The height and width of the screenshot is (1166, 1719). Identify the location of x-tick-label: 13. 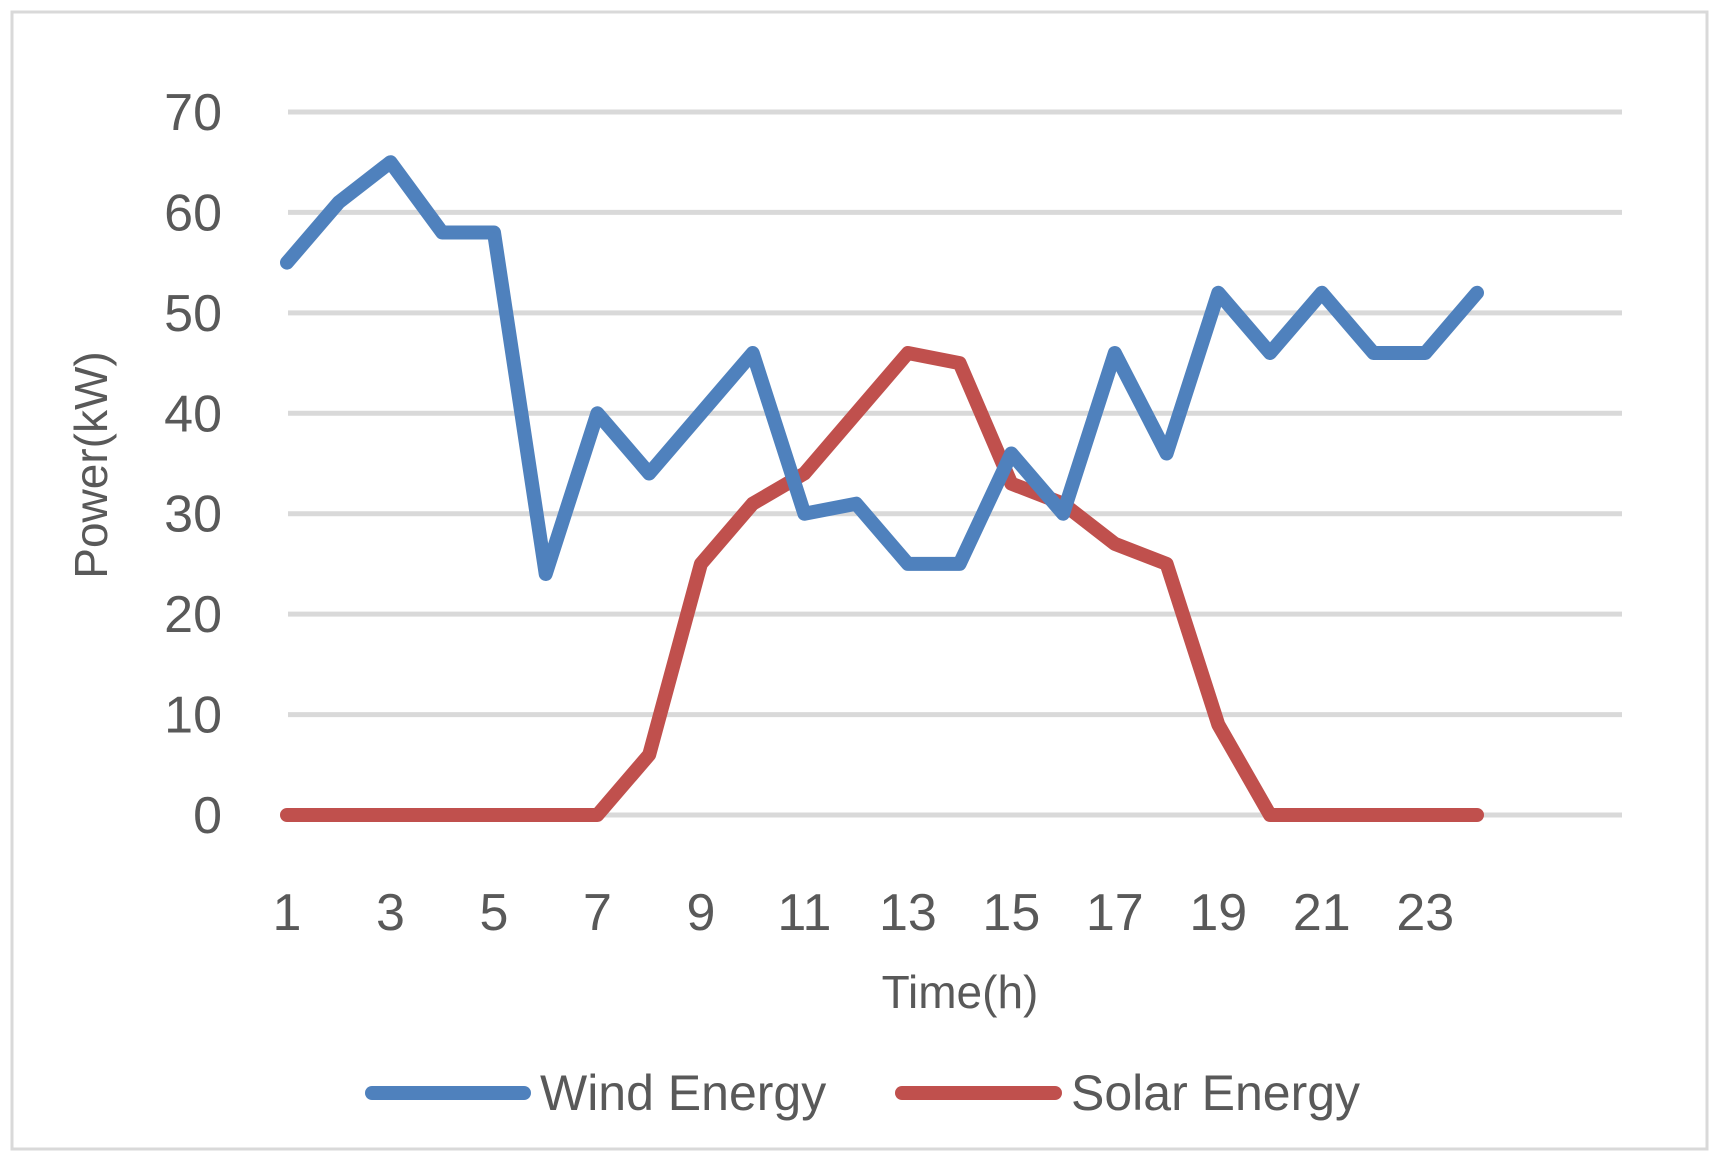
(908, 913).